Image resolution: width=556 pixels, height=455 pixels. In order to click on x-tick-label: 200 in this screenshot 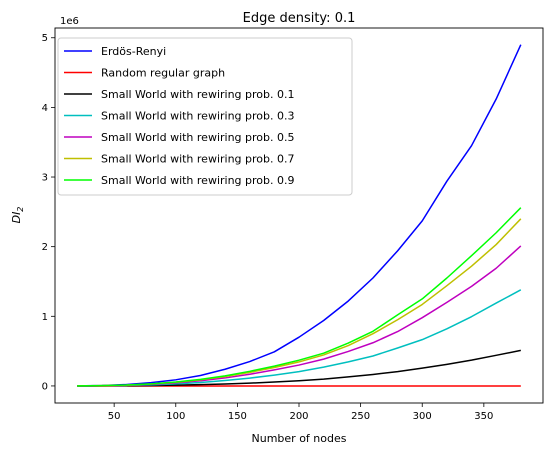, I will do `click(298, 416)`.